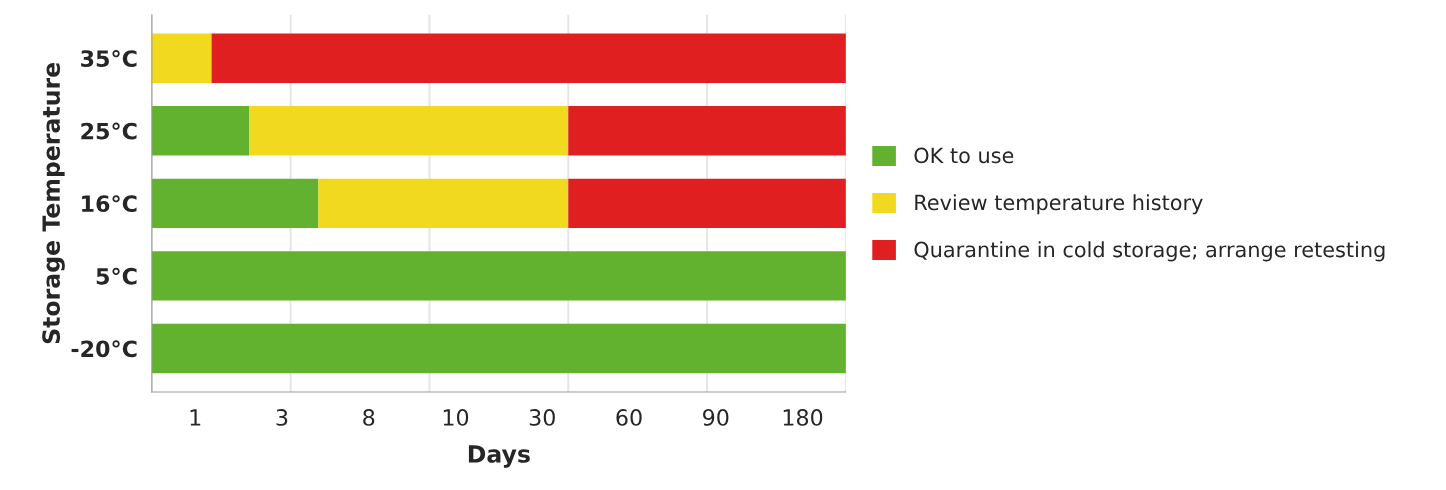 This screenshot has height=490, width=1446. I want to click on text: 1, so click(195, 417).